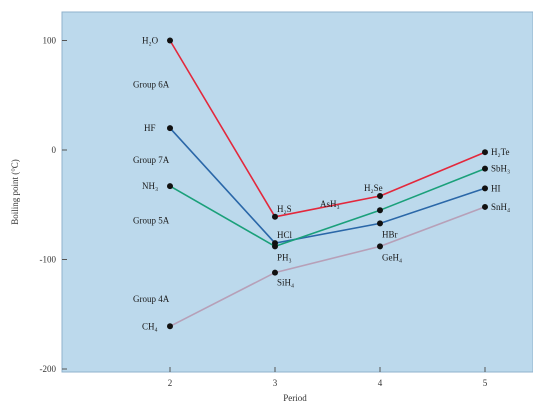 Image resolution: width=533 pixels, height=406 pixels. Describe the element at coordinates (275, 383) in the screenshot. I see `x-tick-label: 3` at that location.